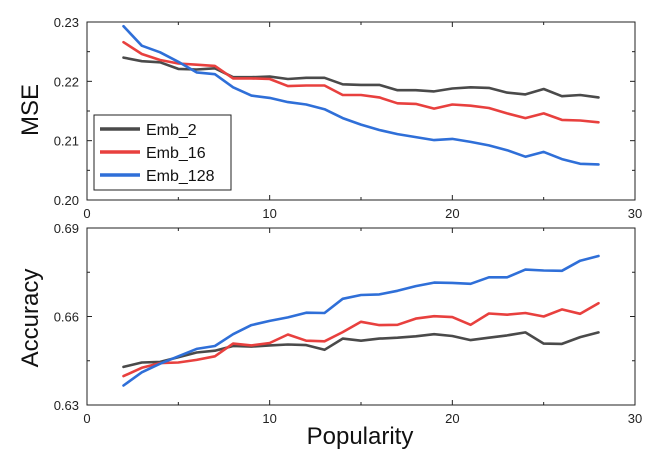 This screenshot has height=464, width=671. Describe the element at coordinates (30, 110) in the screenshot. I see `mse-y-axis-label: MSE` at that location.